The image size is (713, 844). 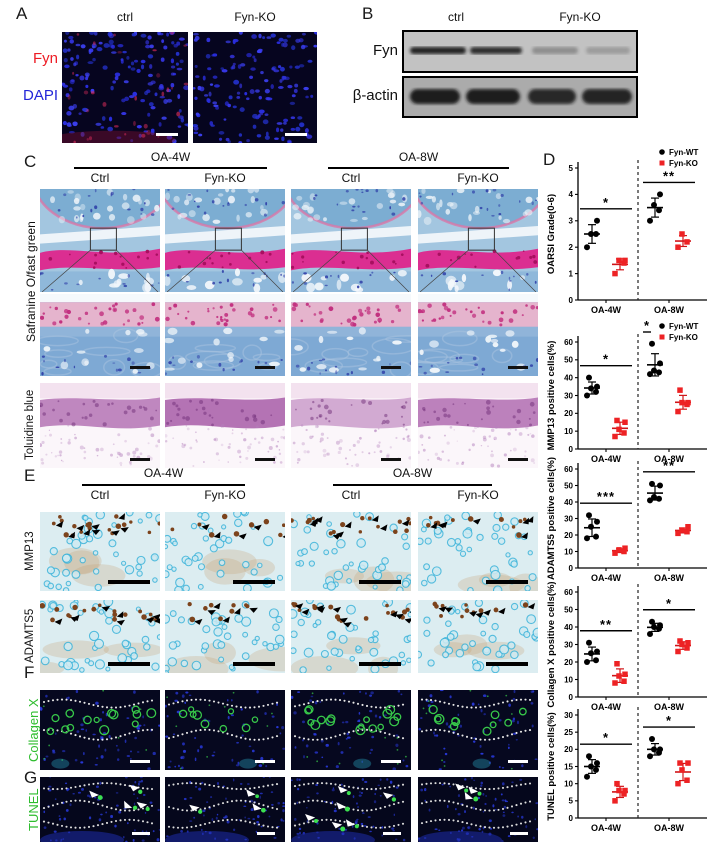 I want to click on micrograph-tunel-oa8w-fynko, so click(x=478, y=809).